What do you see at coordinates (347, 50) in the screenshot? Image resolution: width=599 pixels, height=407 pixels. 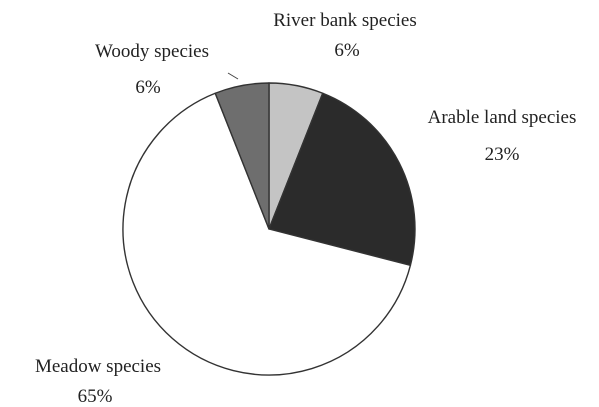 I see `river-bank-percent: 6%` at bounding box center [347, 50].